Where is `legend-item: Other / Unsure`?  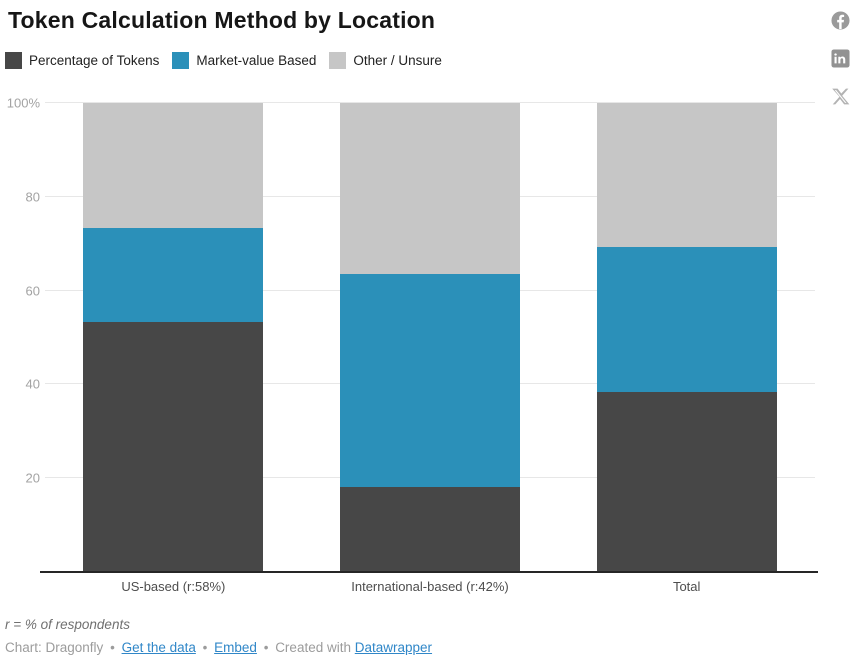
legend-item: Other / Unsure is located at coordinates (385, 60).